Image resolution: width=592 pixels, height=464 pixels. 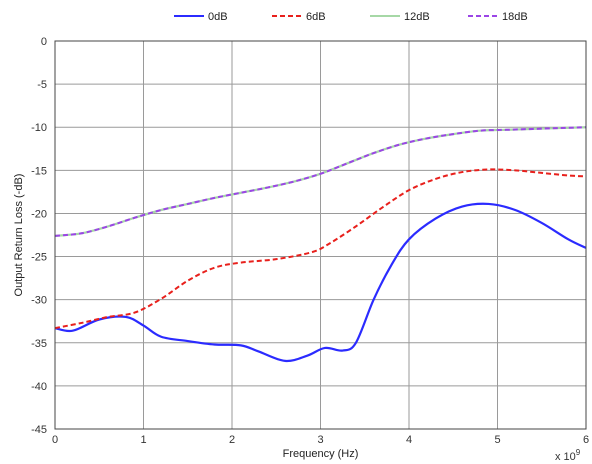 I want to click on y-tick-label: -35, so click(x=39, y=344).